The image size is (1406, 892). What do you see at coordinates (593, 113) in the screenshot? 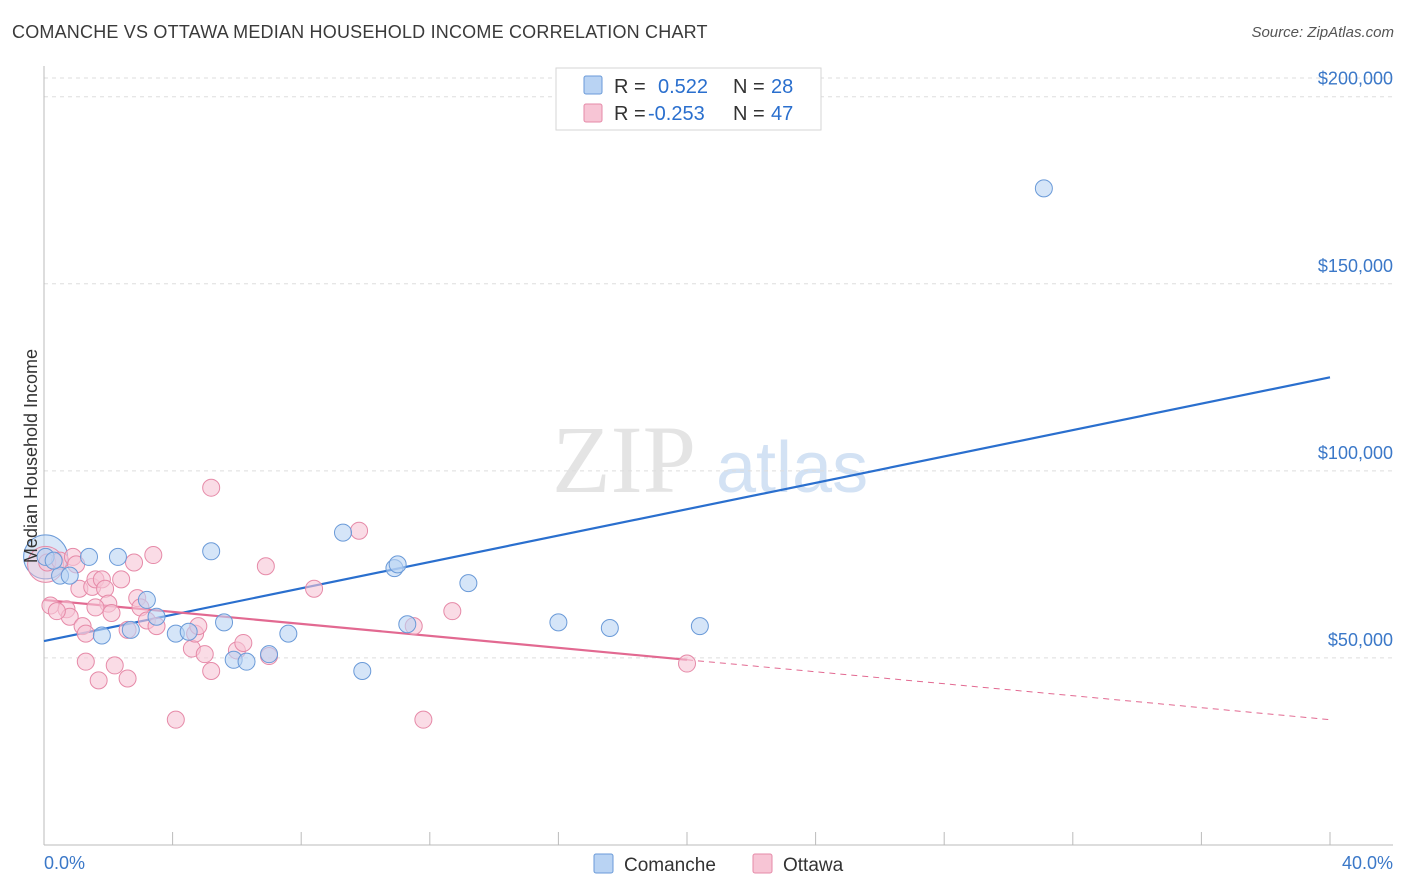
I see `legend-swatch-ottawa` at bounding box center [593, 113].